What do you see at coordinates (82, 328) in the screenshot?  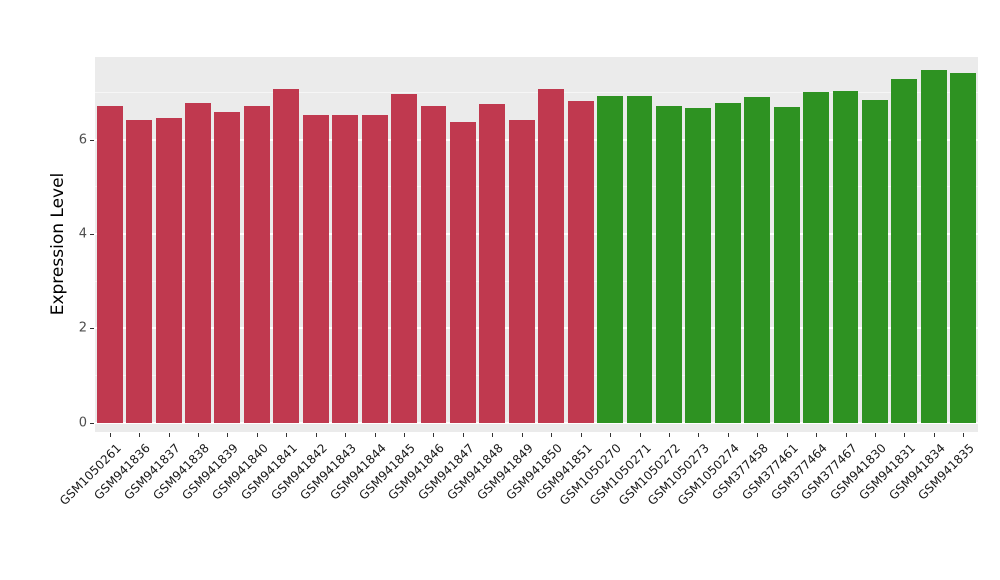 I see `y-tick-label: 2` at bounding box center [82, 328].